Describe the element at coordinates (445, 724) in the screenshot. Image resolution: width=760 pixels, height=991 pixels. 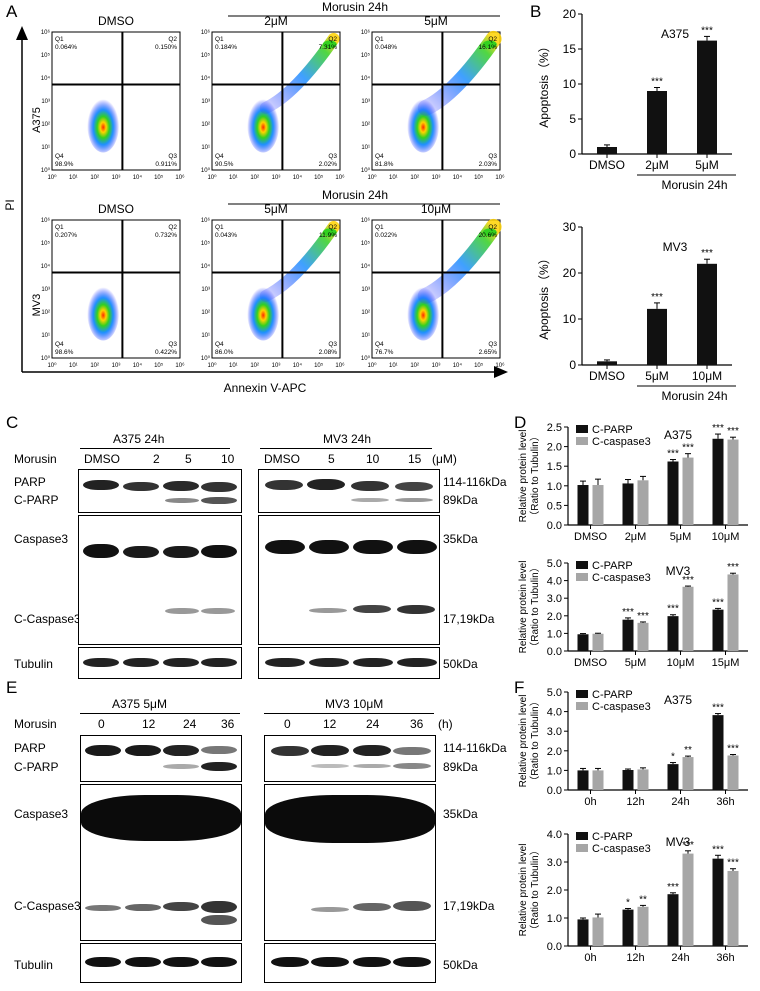
I see `blot-e-unit: (h)` at that location.